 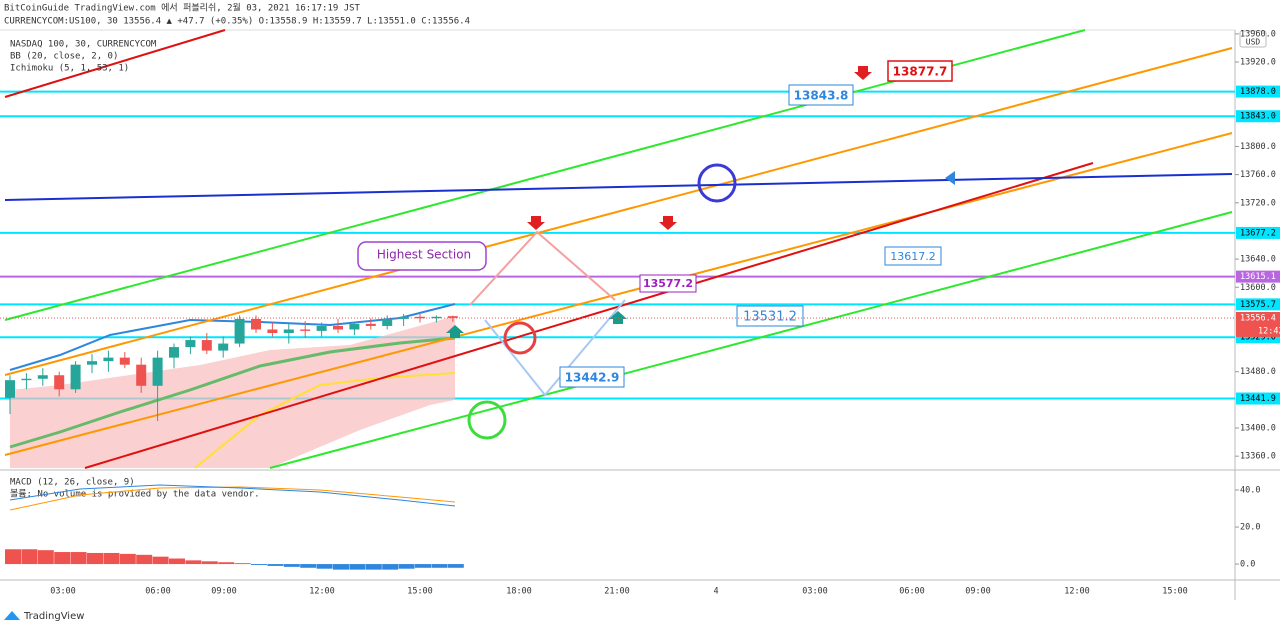 I want to click on neutral-icon, so click(x=520, y=338).